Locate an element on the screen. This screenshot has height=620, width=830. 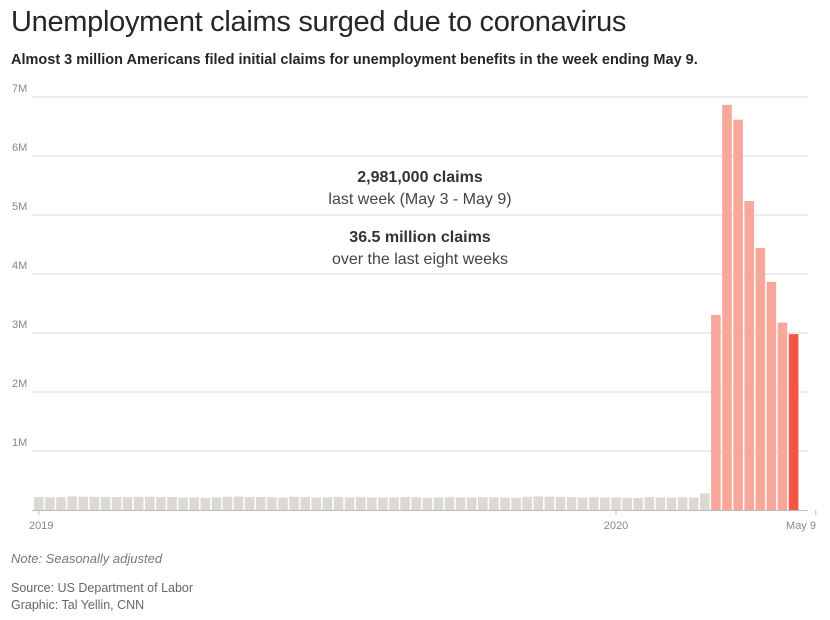
credit-line: Graphic: Tal Yellin, CNN is located at coordinates (78, 605).